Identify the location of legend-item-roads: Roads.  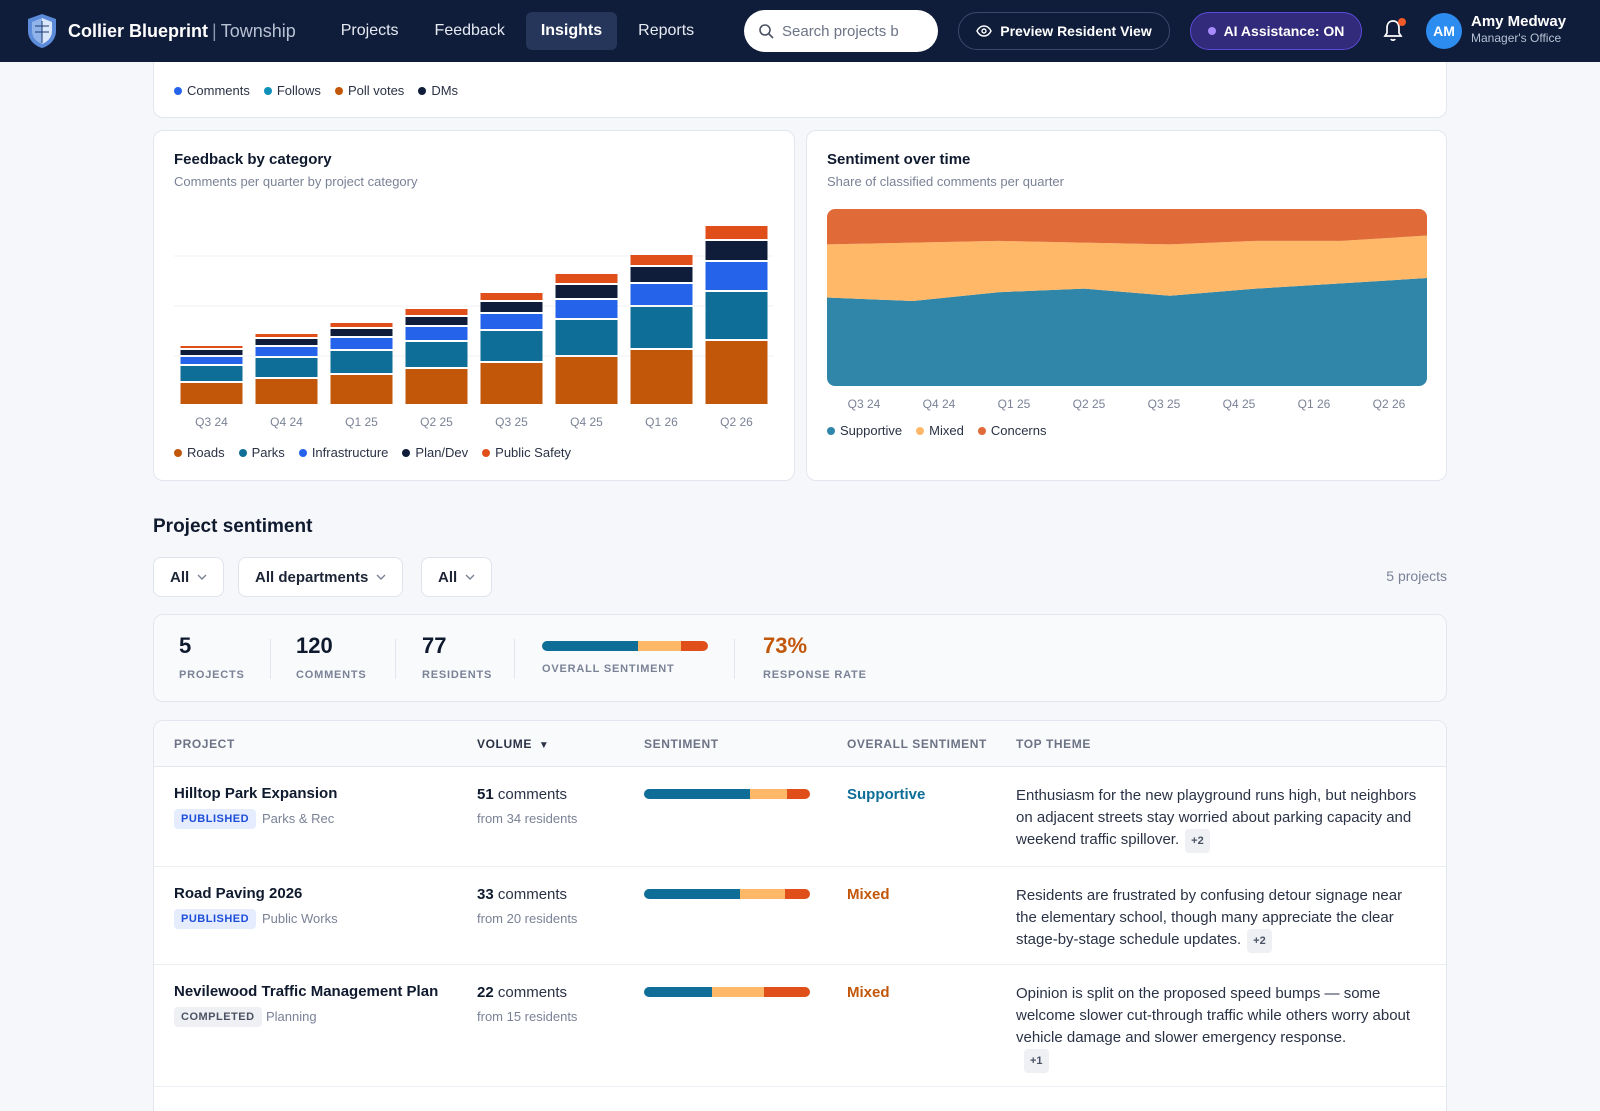
(199, 452).